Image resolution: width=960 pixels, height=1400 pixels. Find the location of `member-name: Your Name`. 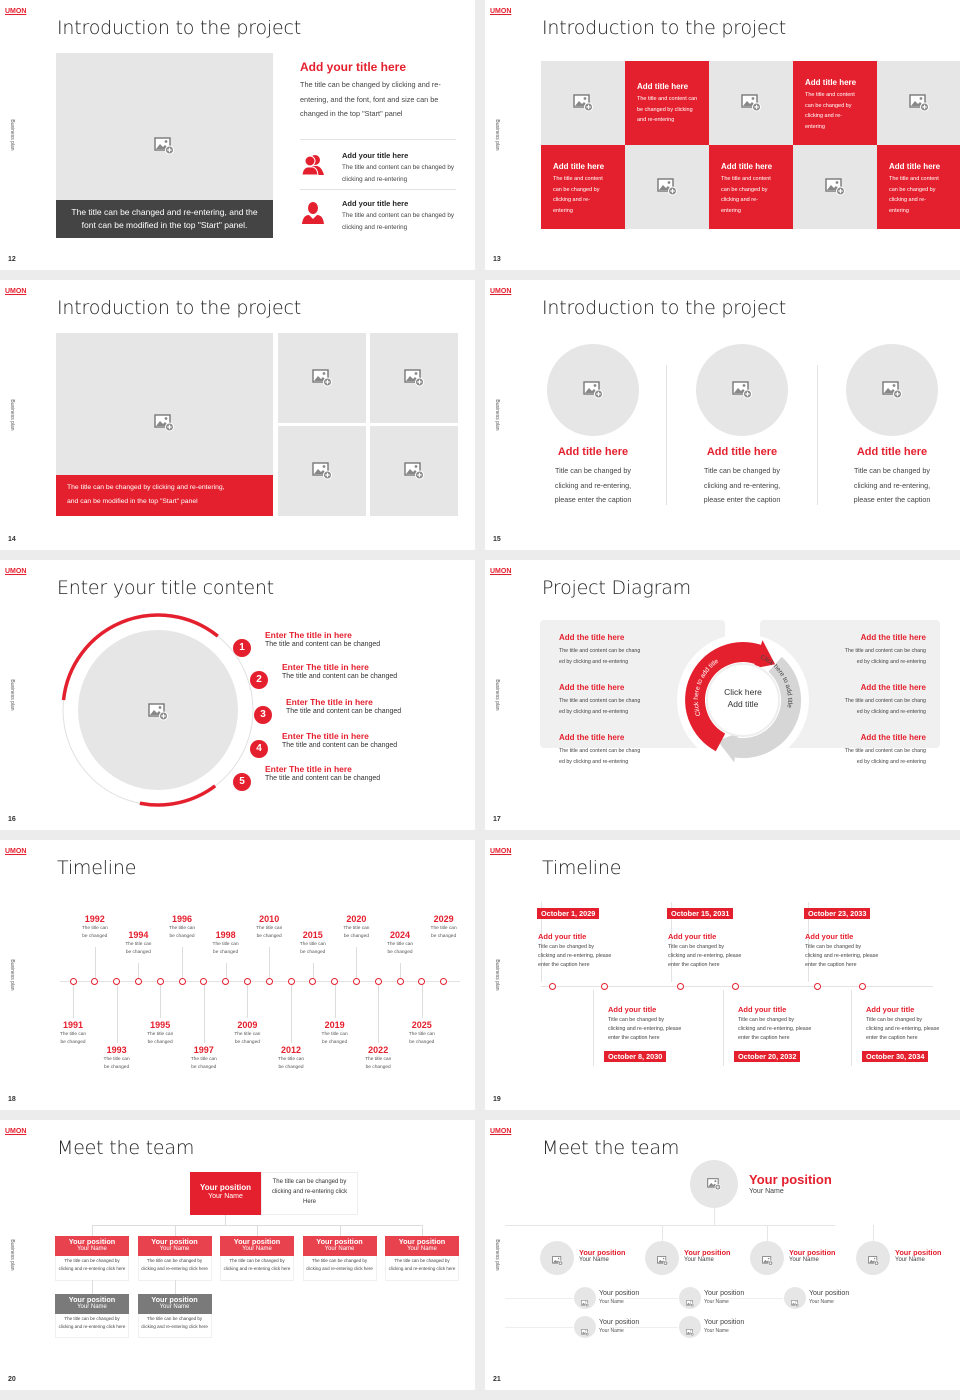

member-name: Your Name is located at coordinates (611, 1331).